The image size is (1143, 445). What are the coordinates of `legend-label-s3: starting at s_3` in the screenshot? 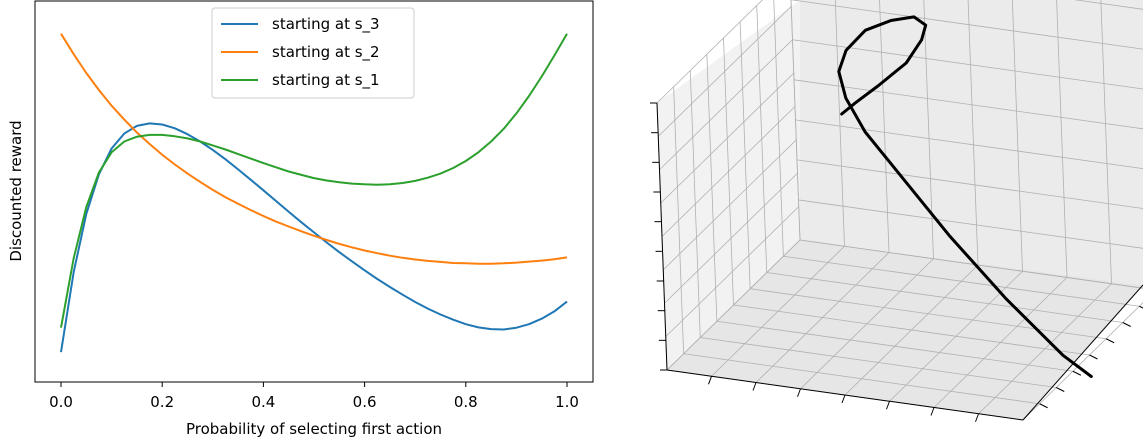 It's located at (326, 24).